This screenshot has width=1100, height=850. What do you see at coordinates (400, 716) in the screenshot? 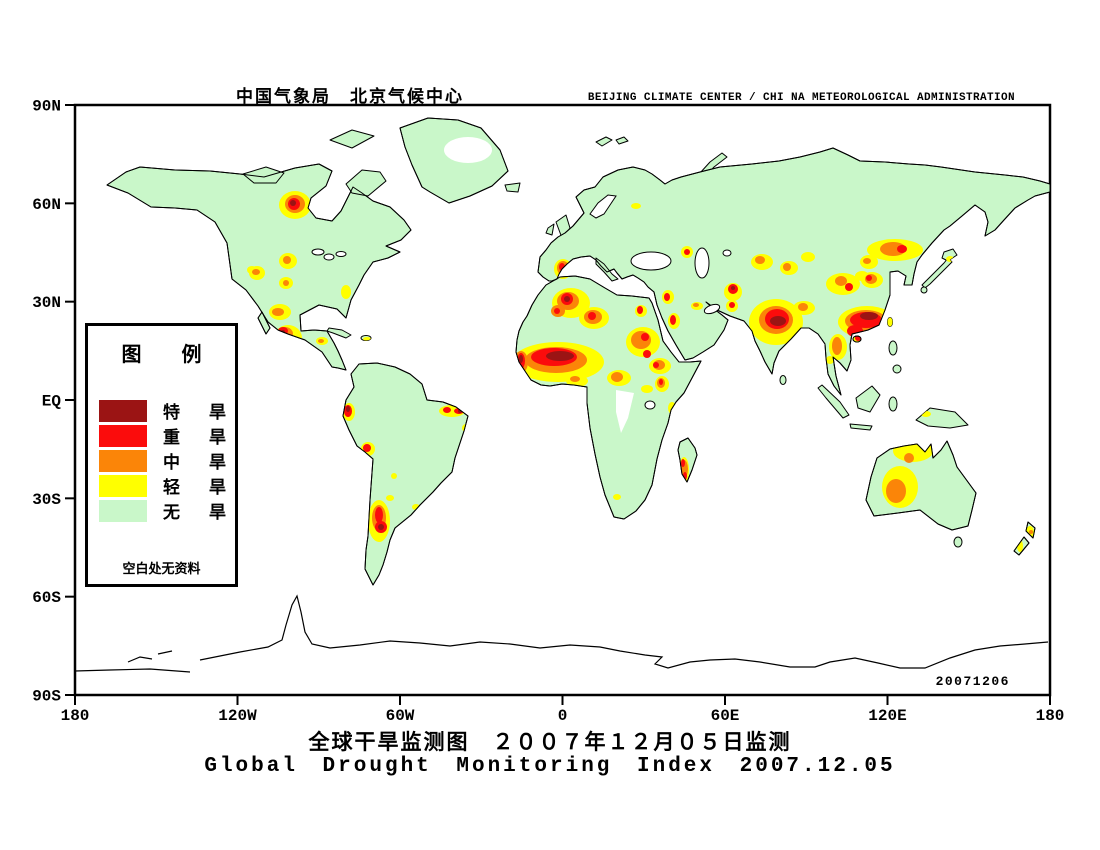
I see `lon-label: 60W` at bounding box center [400, 716].